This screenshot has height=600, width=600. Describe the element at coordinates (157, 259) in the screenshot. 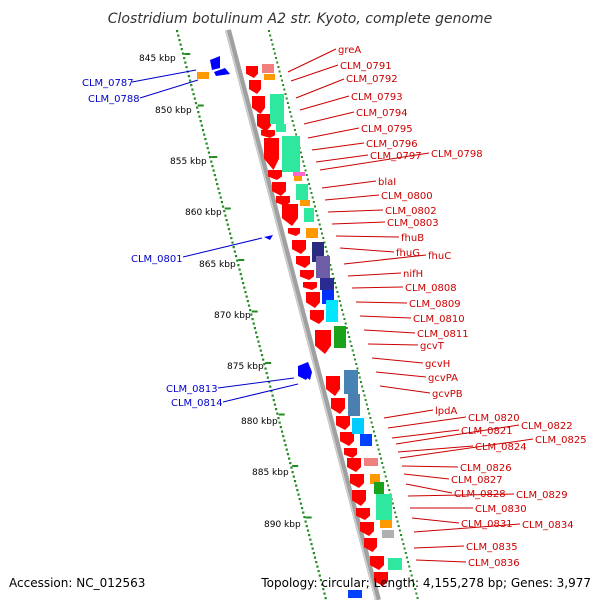

I see `gene-label-clm0801: CLM_0801` at that location.